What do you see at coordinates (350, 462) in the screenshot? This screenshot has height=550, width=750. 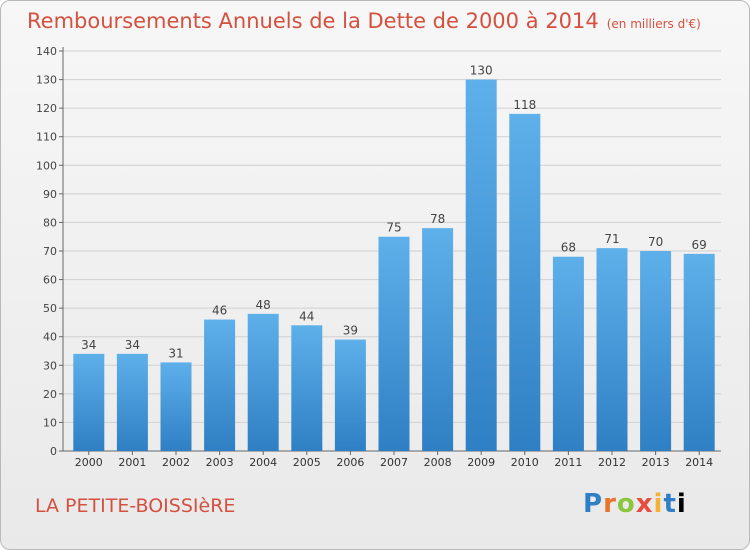 I see `x-tick-label: 2006` at bounding box center [350, 462].